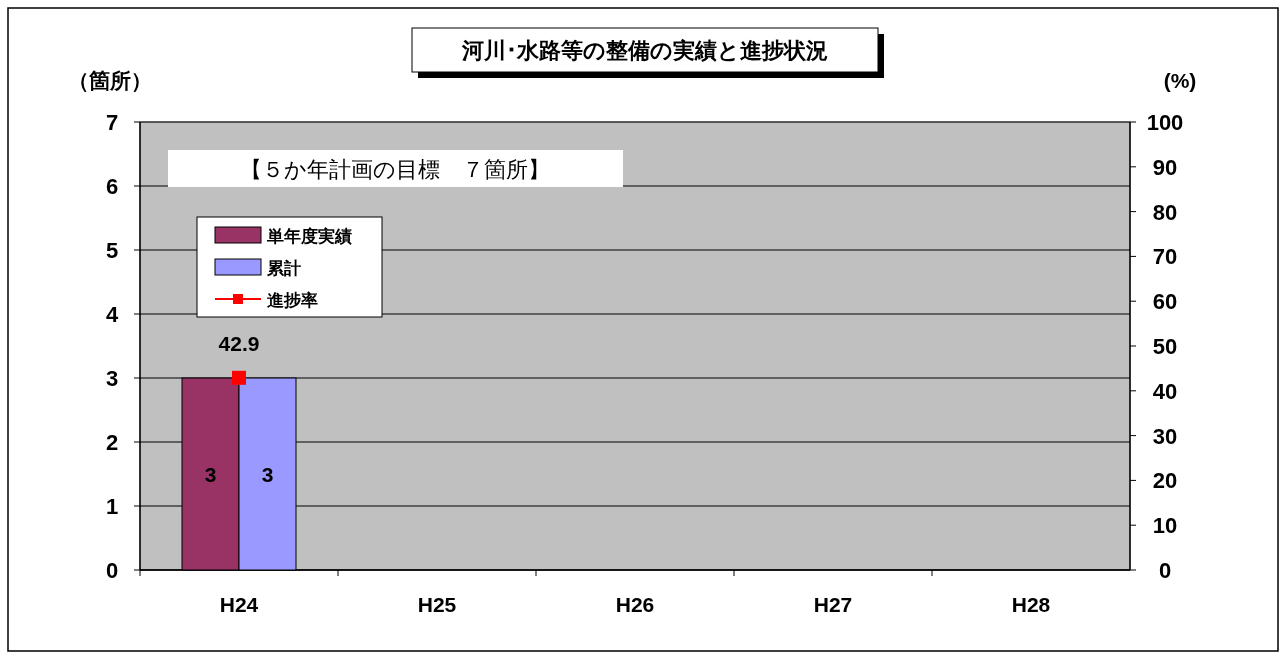 Image resolution: width=1288 pixels, height=653 pixels. Describe the element at coordinates (1165, 212) in the screenshot. I see `y2-tick-label: 80` at that location.